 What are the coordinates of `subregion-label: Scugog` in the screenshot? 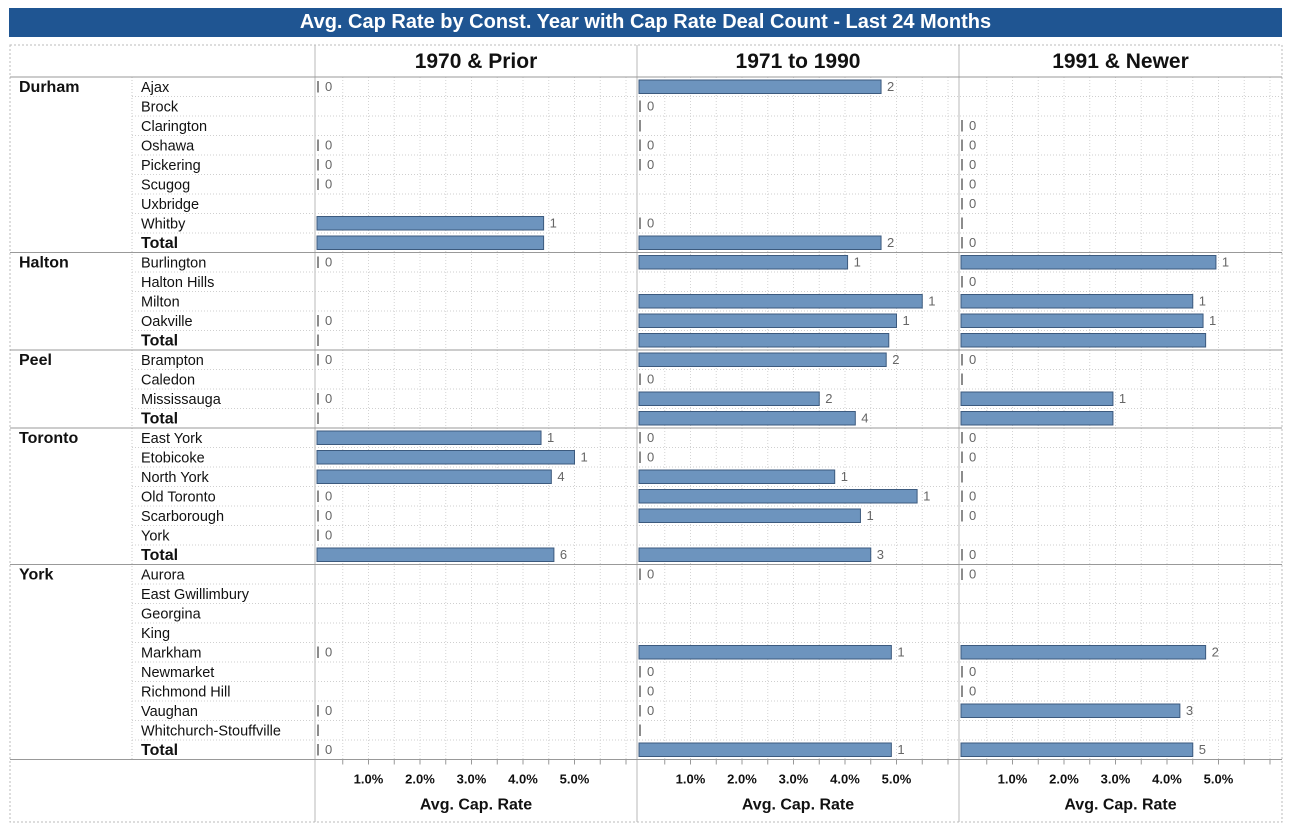 It's located at (165, 186).